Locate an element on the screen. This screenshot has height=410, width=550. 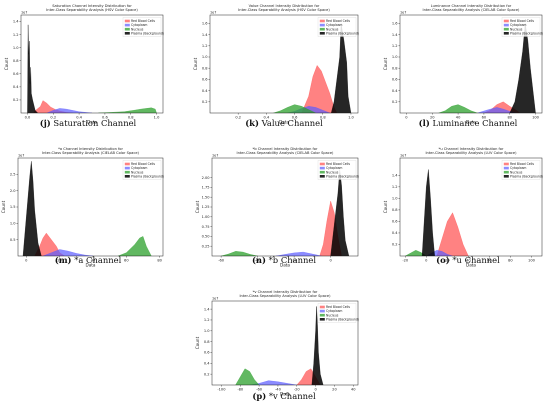
y-tick-label: 1.75 is located at coordinates (206, 188).